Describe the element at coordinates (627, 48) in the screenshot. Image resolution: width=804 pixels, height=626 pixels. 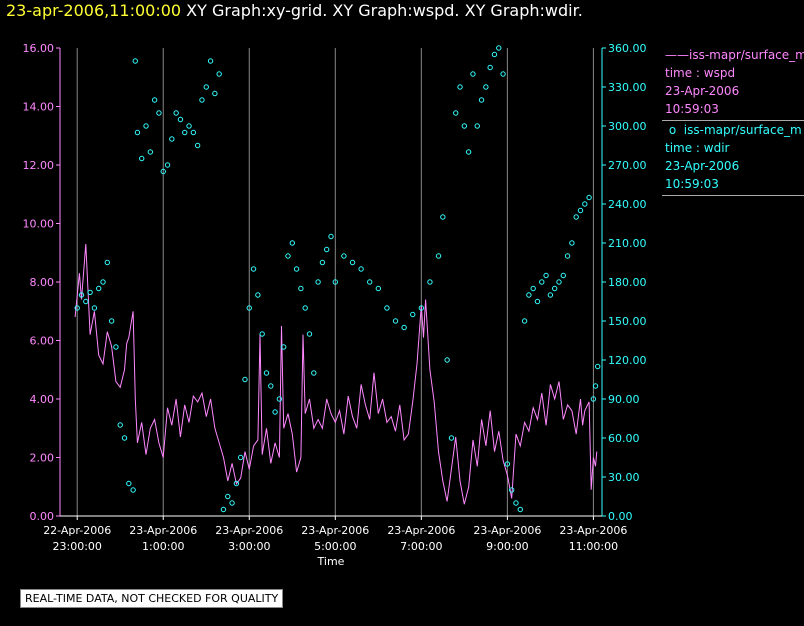
I see `right-tick-label: 360.00` at that location.